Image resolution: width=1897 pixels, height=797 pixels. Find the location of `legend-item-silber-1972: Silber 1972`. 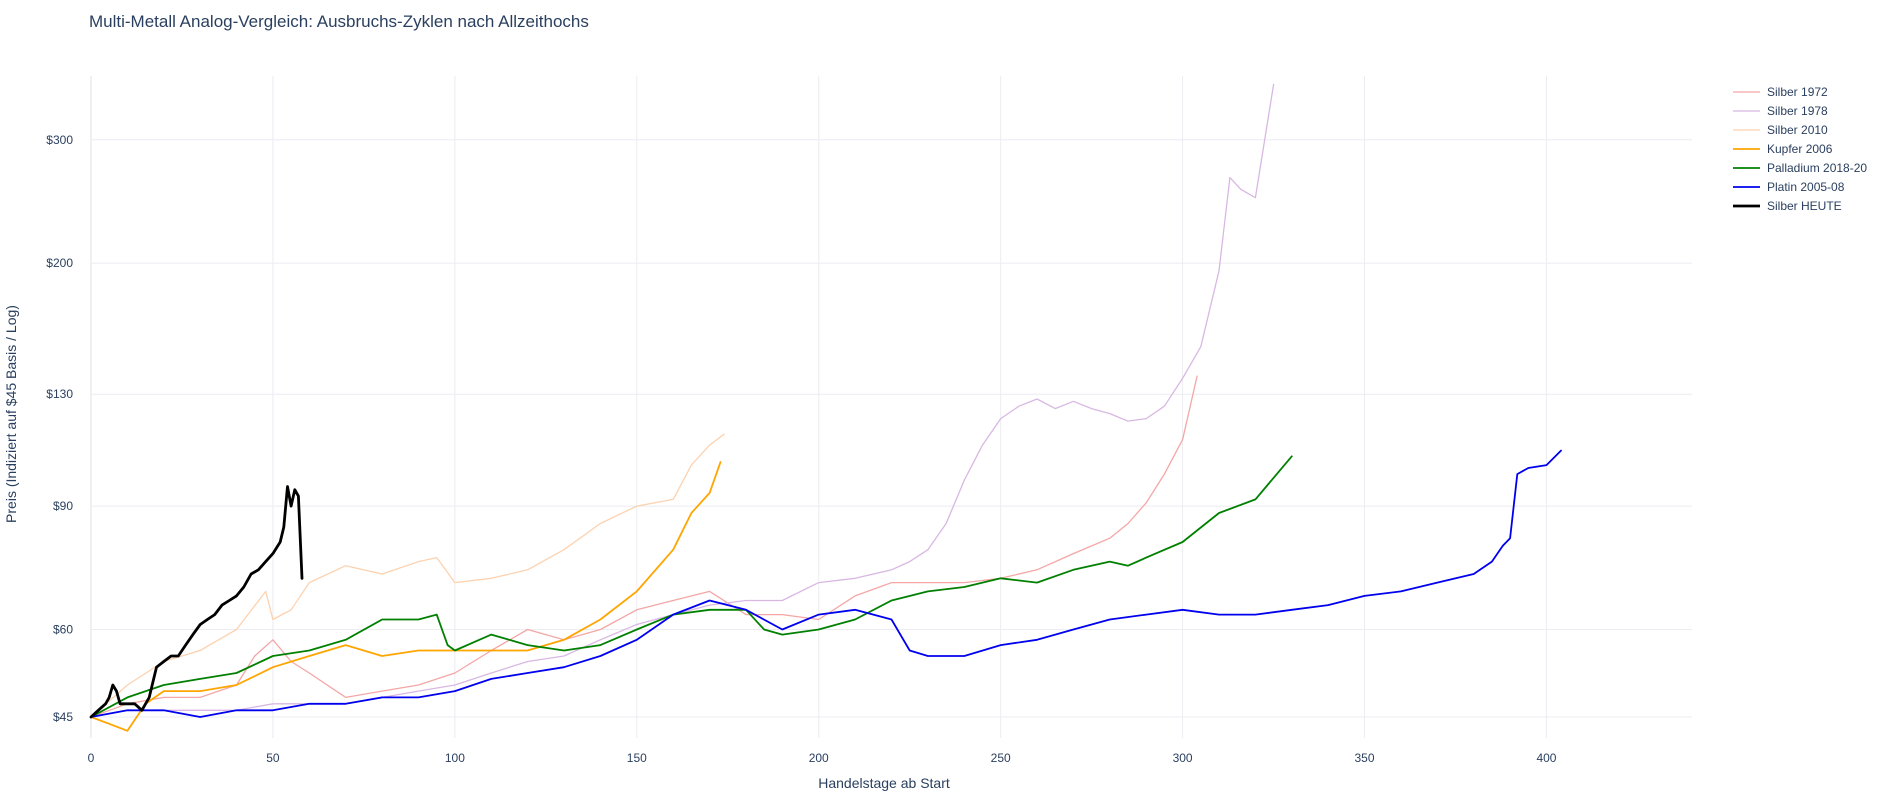

legend-item-silber-1972: Silber 1972 is located at coordinates (1780, 92).